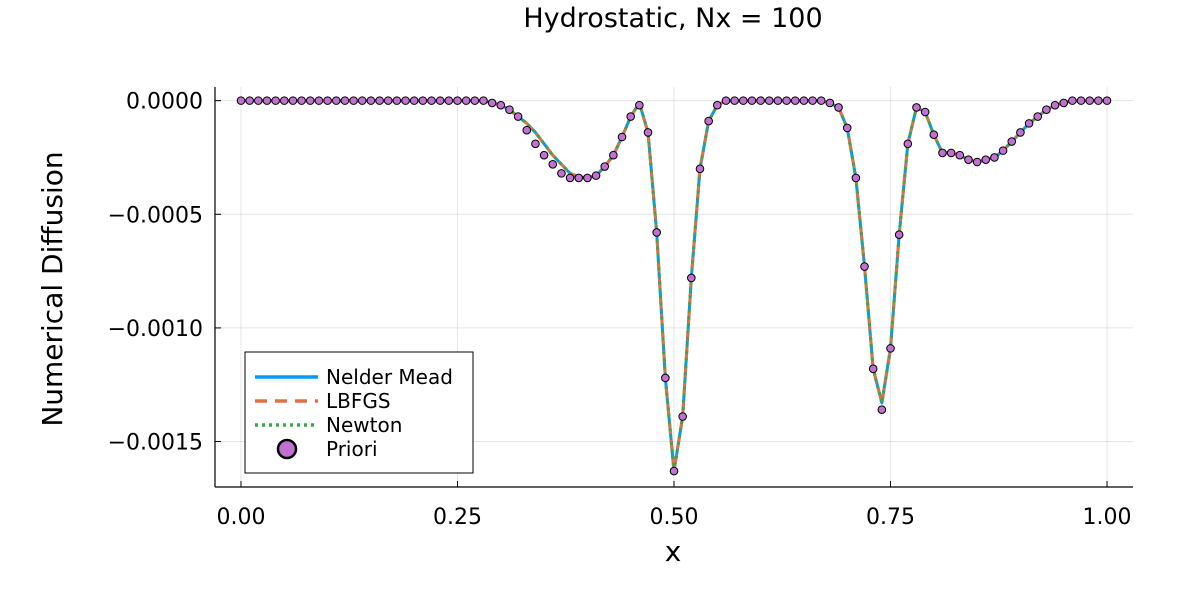  What do you see at coordinates (358, 401) in the screenshot?
I see `legend-label: LBFGS` at bounding box center [358, 401].